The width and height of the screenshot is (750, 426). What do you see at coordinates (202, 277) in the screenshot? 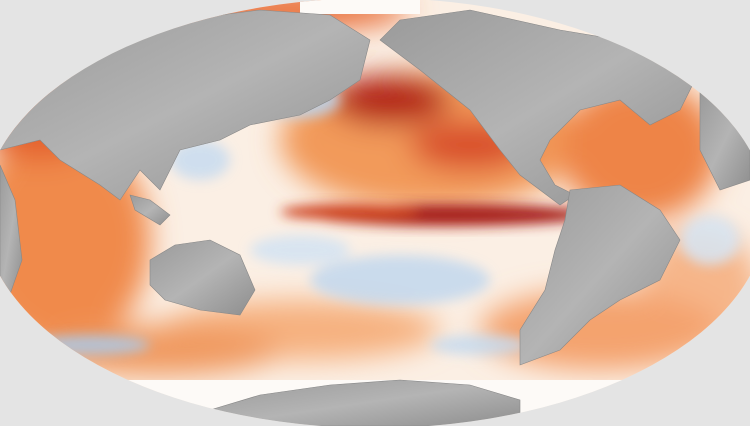
I see `australia` at bounding box center [202, 277].